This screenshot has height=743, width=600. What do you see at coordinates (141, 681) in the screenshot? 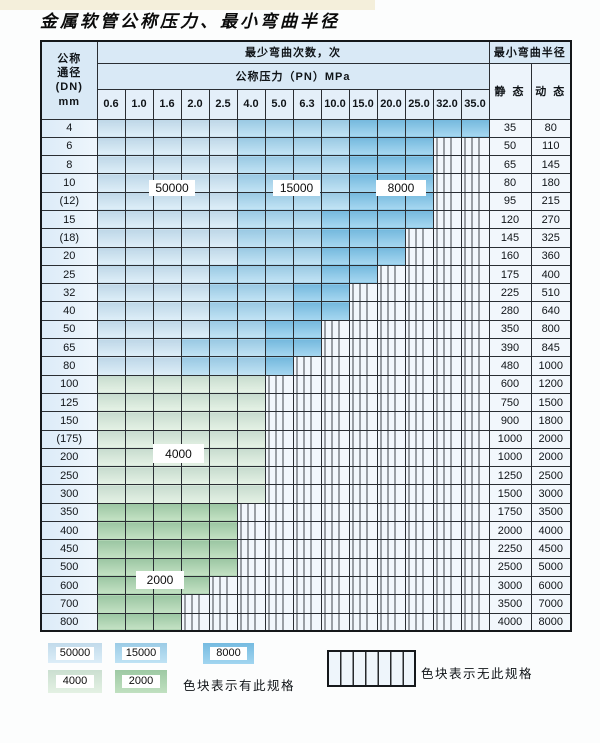
I see `legend-swatch-2000: 2000` at bounding box center [141, 681].